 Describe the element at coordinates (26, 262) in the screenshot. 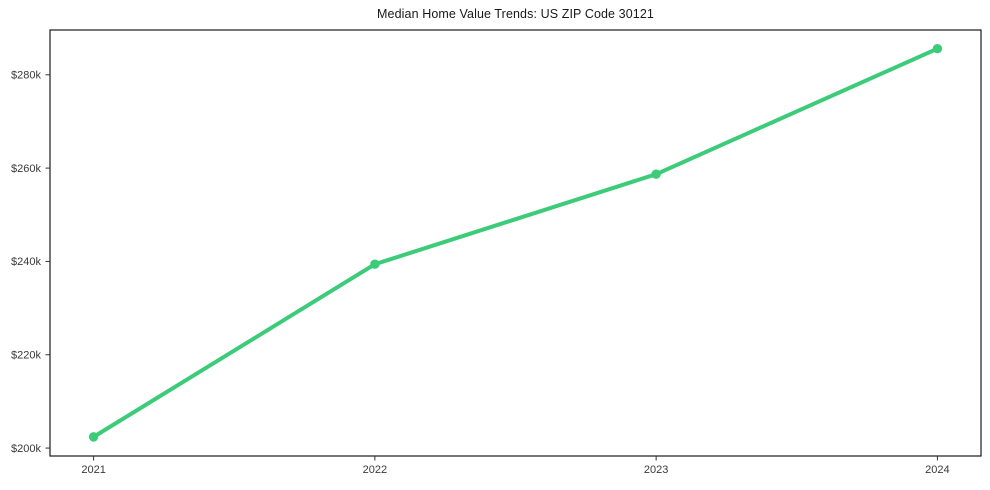

I see `y-tick-label: $240k` at that location.